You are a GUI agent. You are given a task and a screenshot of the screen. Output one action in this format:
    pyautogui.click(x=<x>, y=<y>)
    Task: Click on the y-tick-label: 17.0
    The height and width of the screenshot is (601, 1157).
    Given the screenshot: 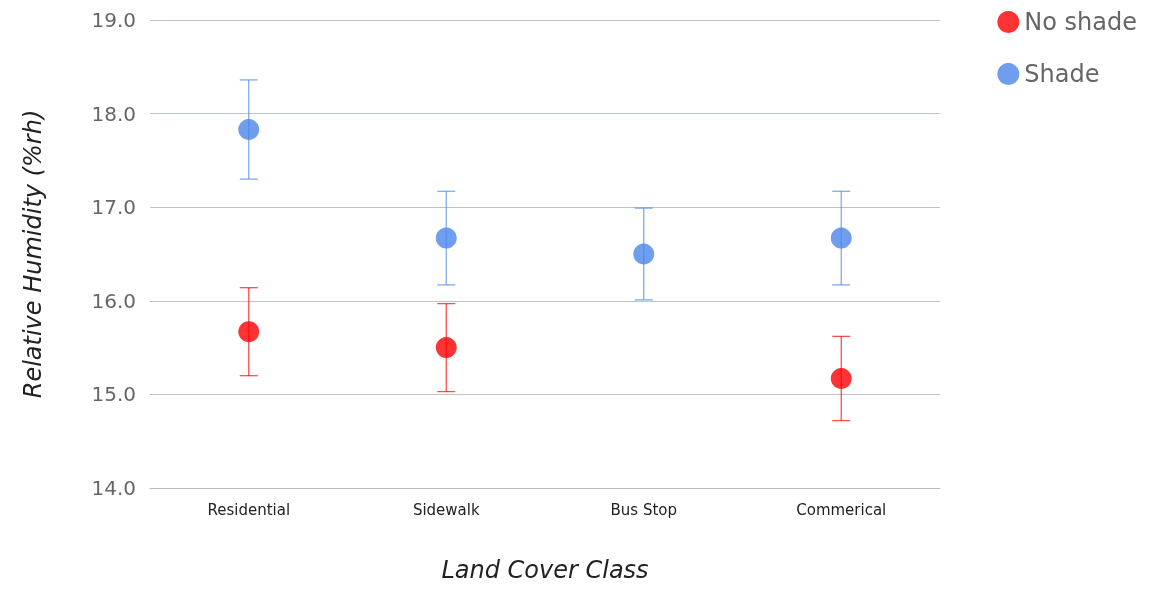 What is the action you would take?
    pyautogui.click(x=113, y=207)
    